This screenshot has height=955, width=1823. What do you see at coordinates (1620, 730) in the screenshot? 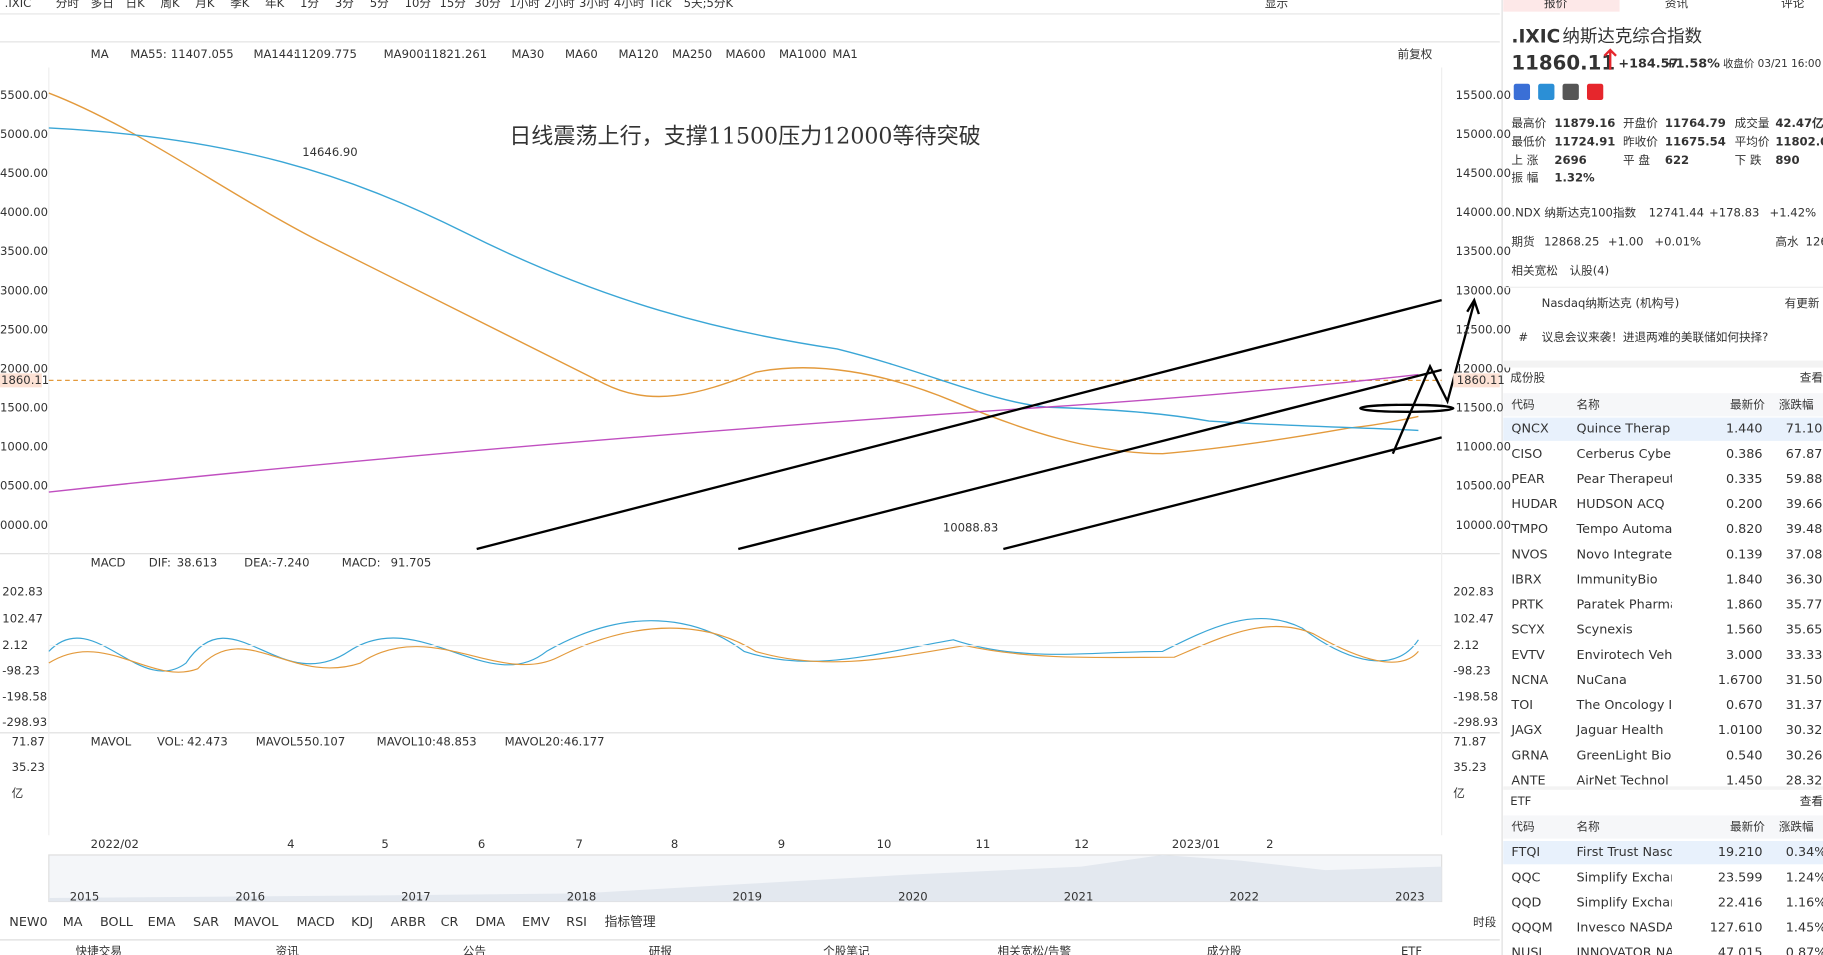
I see `row-name: Jaguar Health` at bounding box center [1620, 730].